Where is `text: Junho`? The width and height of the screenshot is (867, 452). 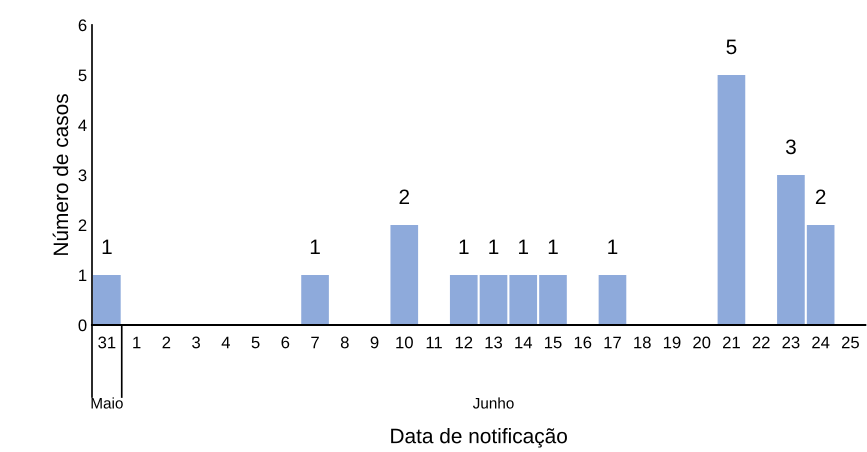
text: Junho is located at coordinates (493, 403).